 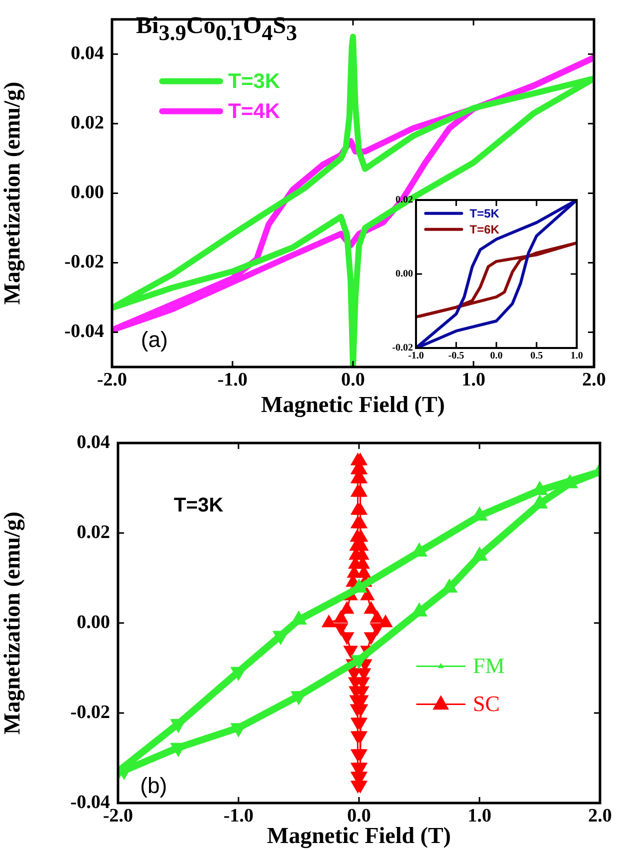 I want to click on legend-label: T=6K, so click(x=485, y=229).